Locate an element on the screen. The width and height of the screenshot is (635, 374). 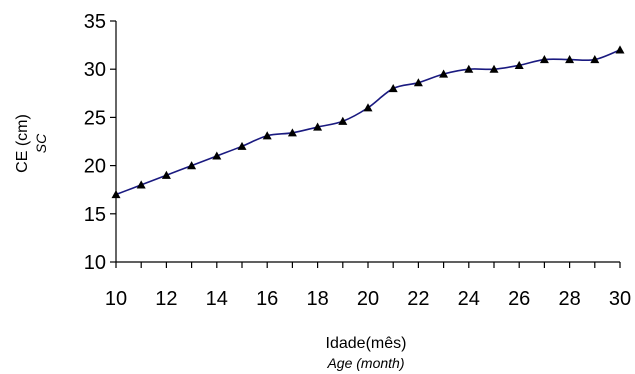
y-axis-subtitle: SC is located at coordinates (41, 143).